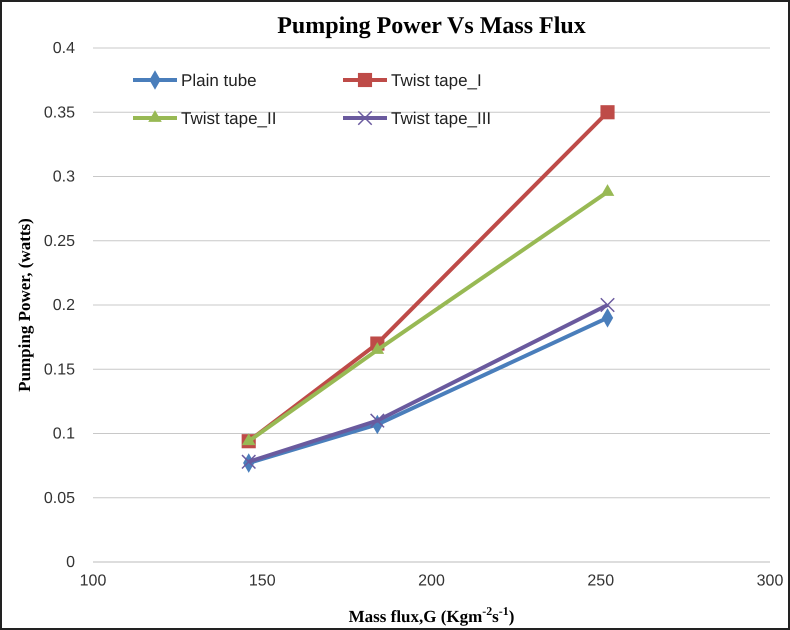 This screenshot has height=630, width=790. What do you see at coordinates (219, 80) in the screenshot?
I see `legend-label: Plain tube` at bounding box center [219, 80].